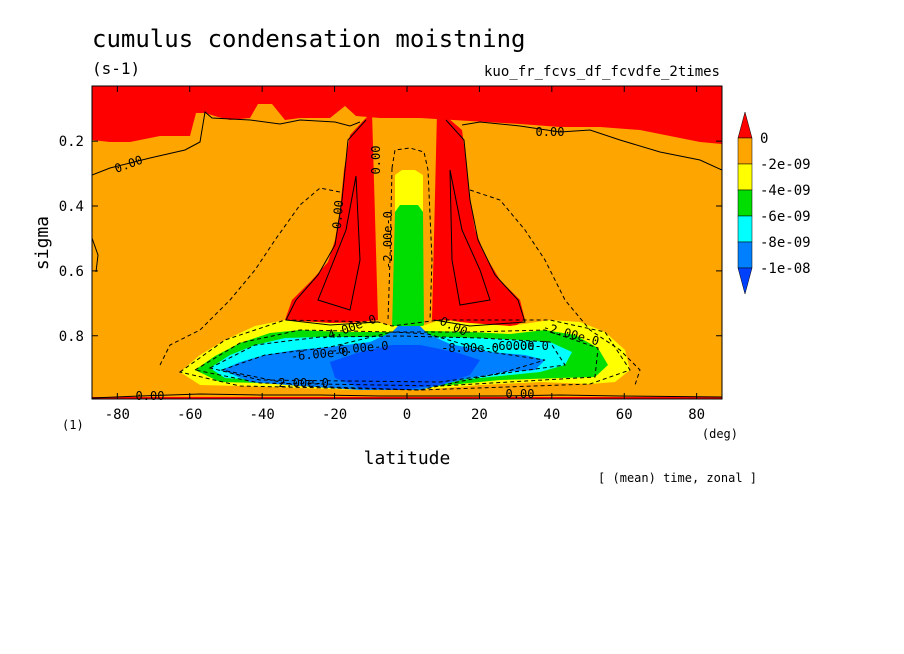 The width and height of the screenshot is (904, 654). I want to click on contour-inner-plume-right, so click(470, 237).